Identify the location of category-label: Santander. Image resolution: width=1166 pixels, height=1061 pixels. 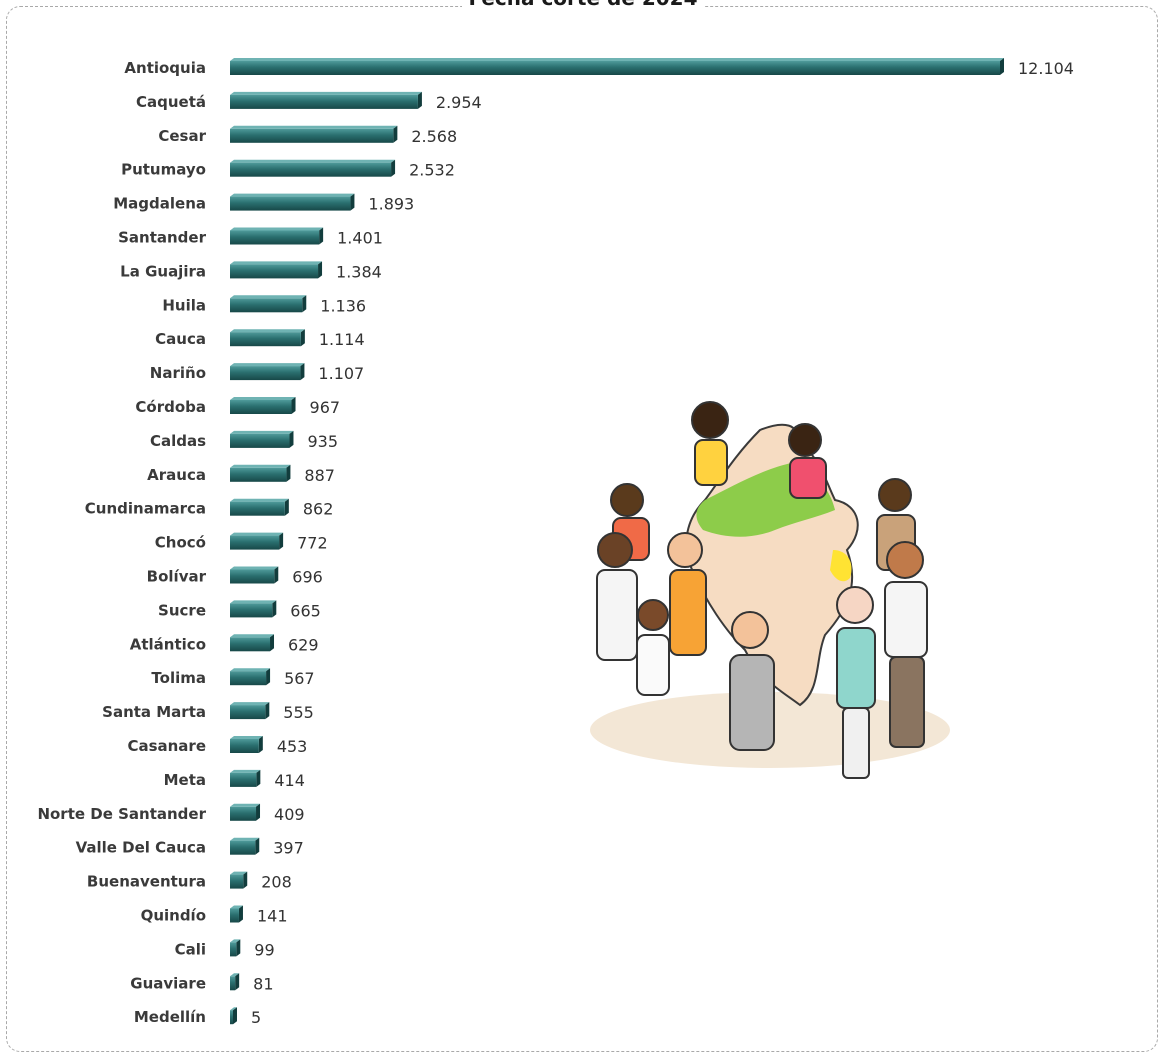
(162, 238).